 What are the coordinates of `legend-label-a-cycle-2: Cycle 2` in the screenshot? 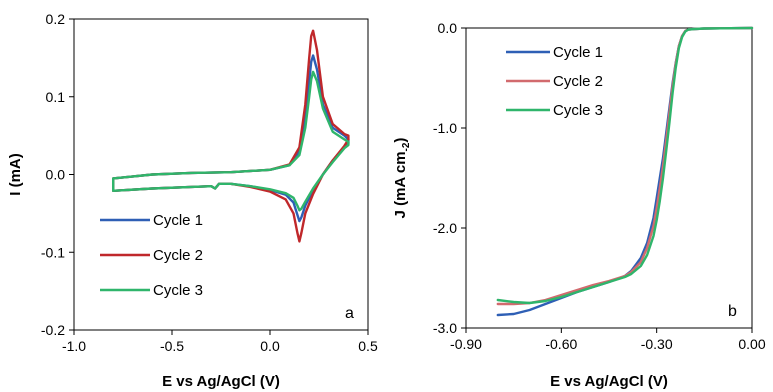 It's located at (178, 255).